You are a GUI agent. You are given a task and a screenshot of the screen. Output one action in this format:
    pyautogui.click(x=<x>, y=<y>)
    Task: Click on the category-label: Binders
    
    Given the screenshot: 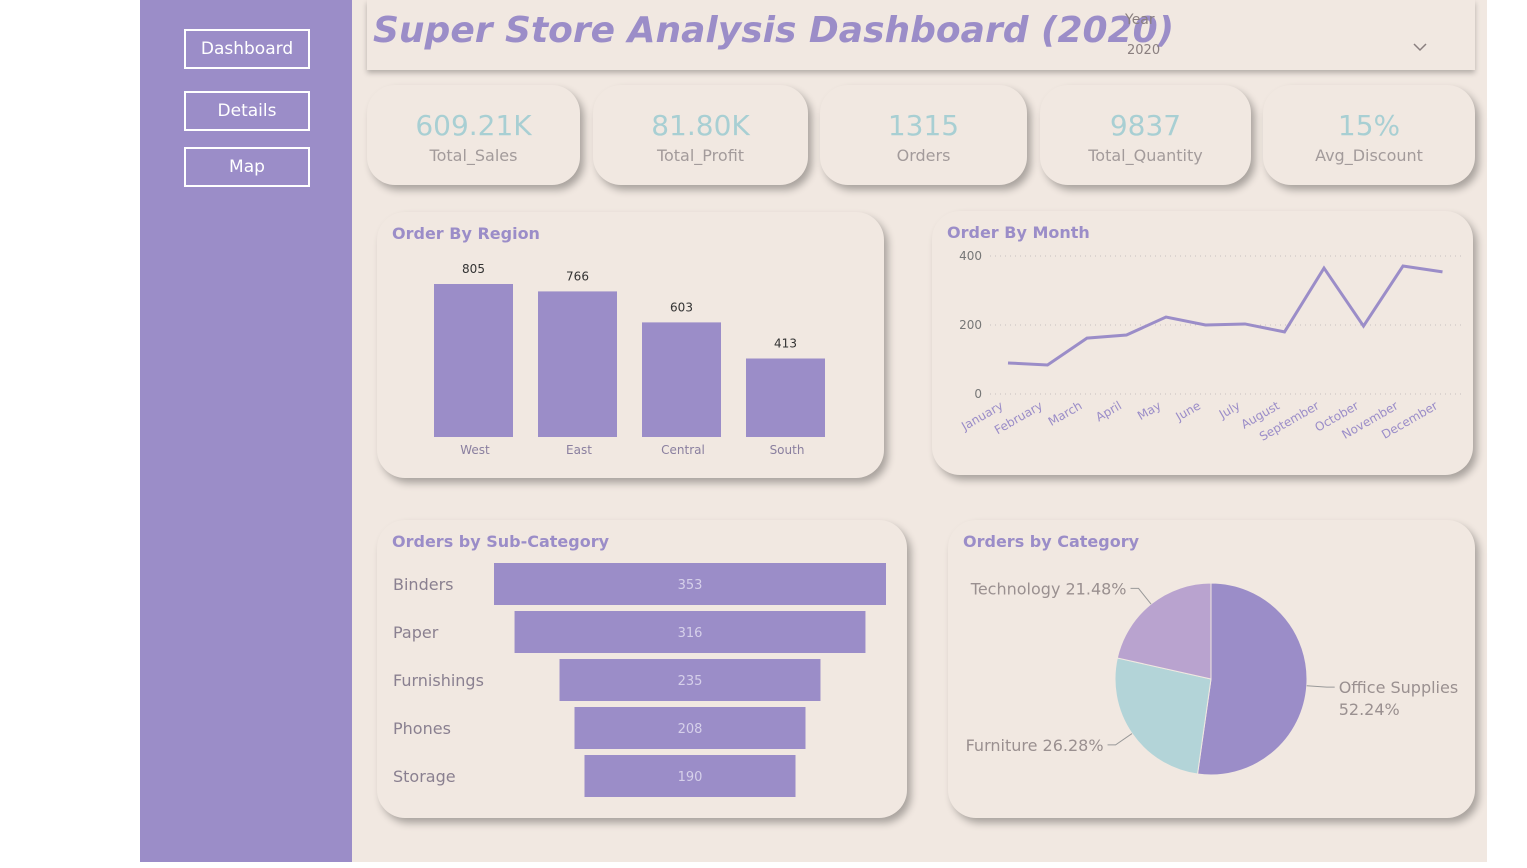 What is the action you would take?
    pyautogui.click(x=423, y=584)
    